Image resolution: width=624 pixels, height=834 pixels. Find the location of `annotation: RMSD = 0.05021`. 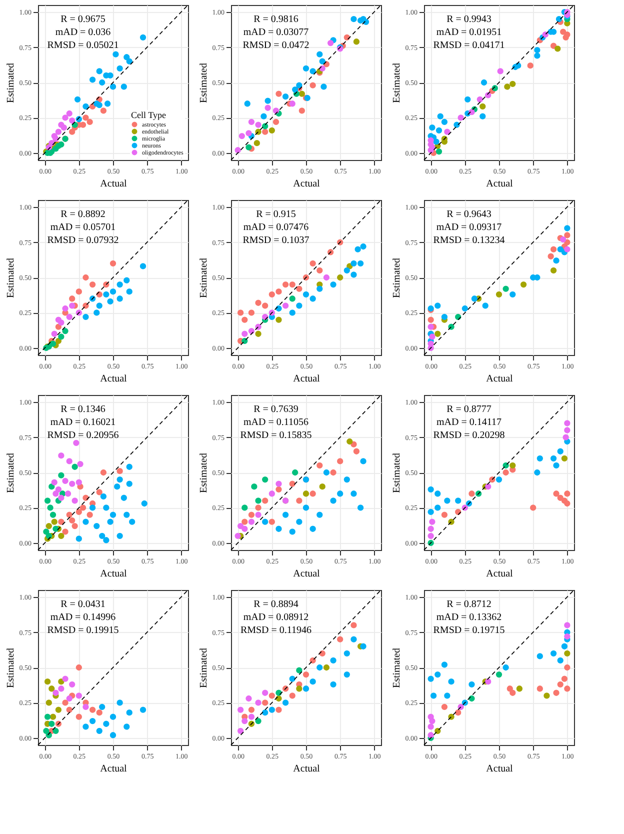

annotation: RMSD = 0.05021 is located at coordinates (83, 45).